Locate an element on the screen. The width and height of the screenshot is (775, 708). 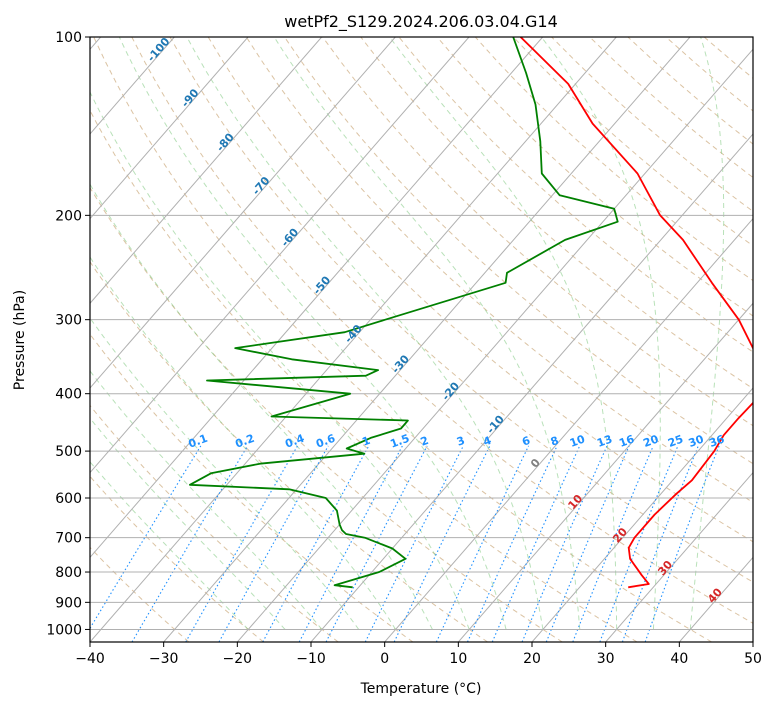
mixing-ratio-label: 3 is located at coordinates (461, 441).